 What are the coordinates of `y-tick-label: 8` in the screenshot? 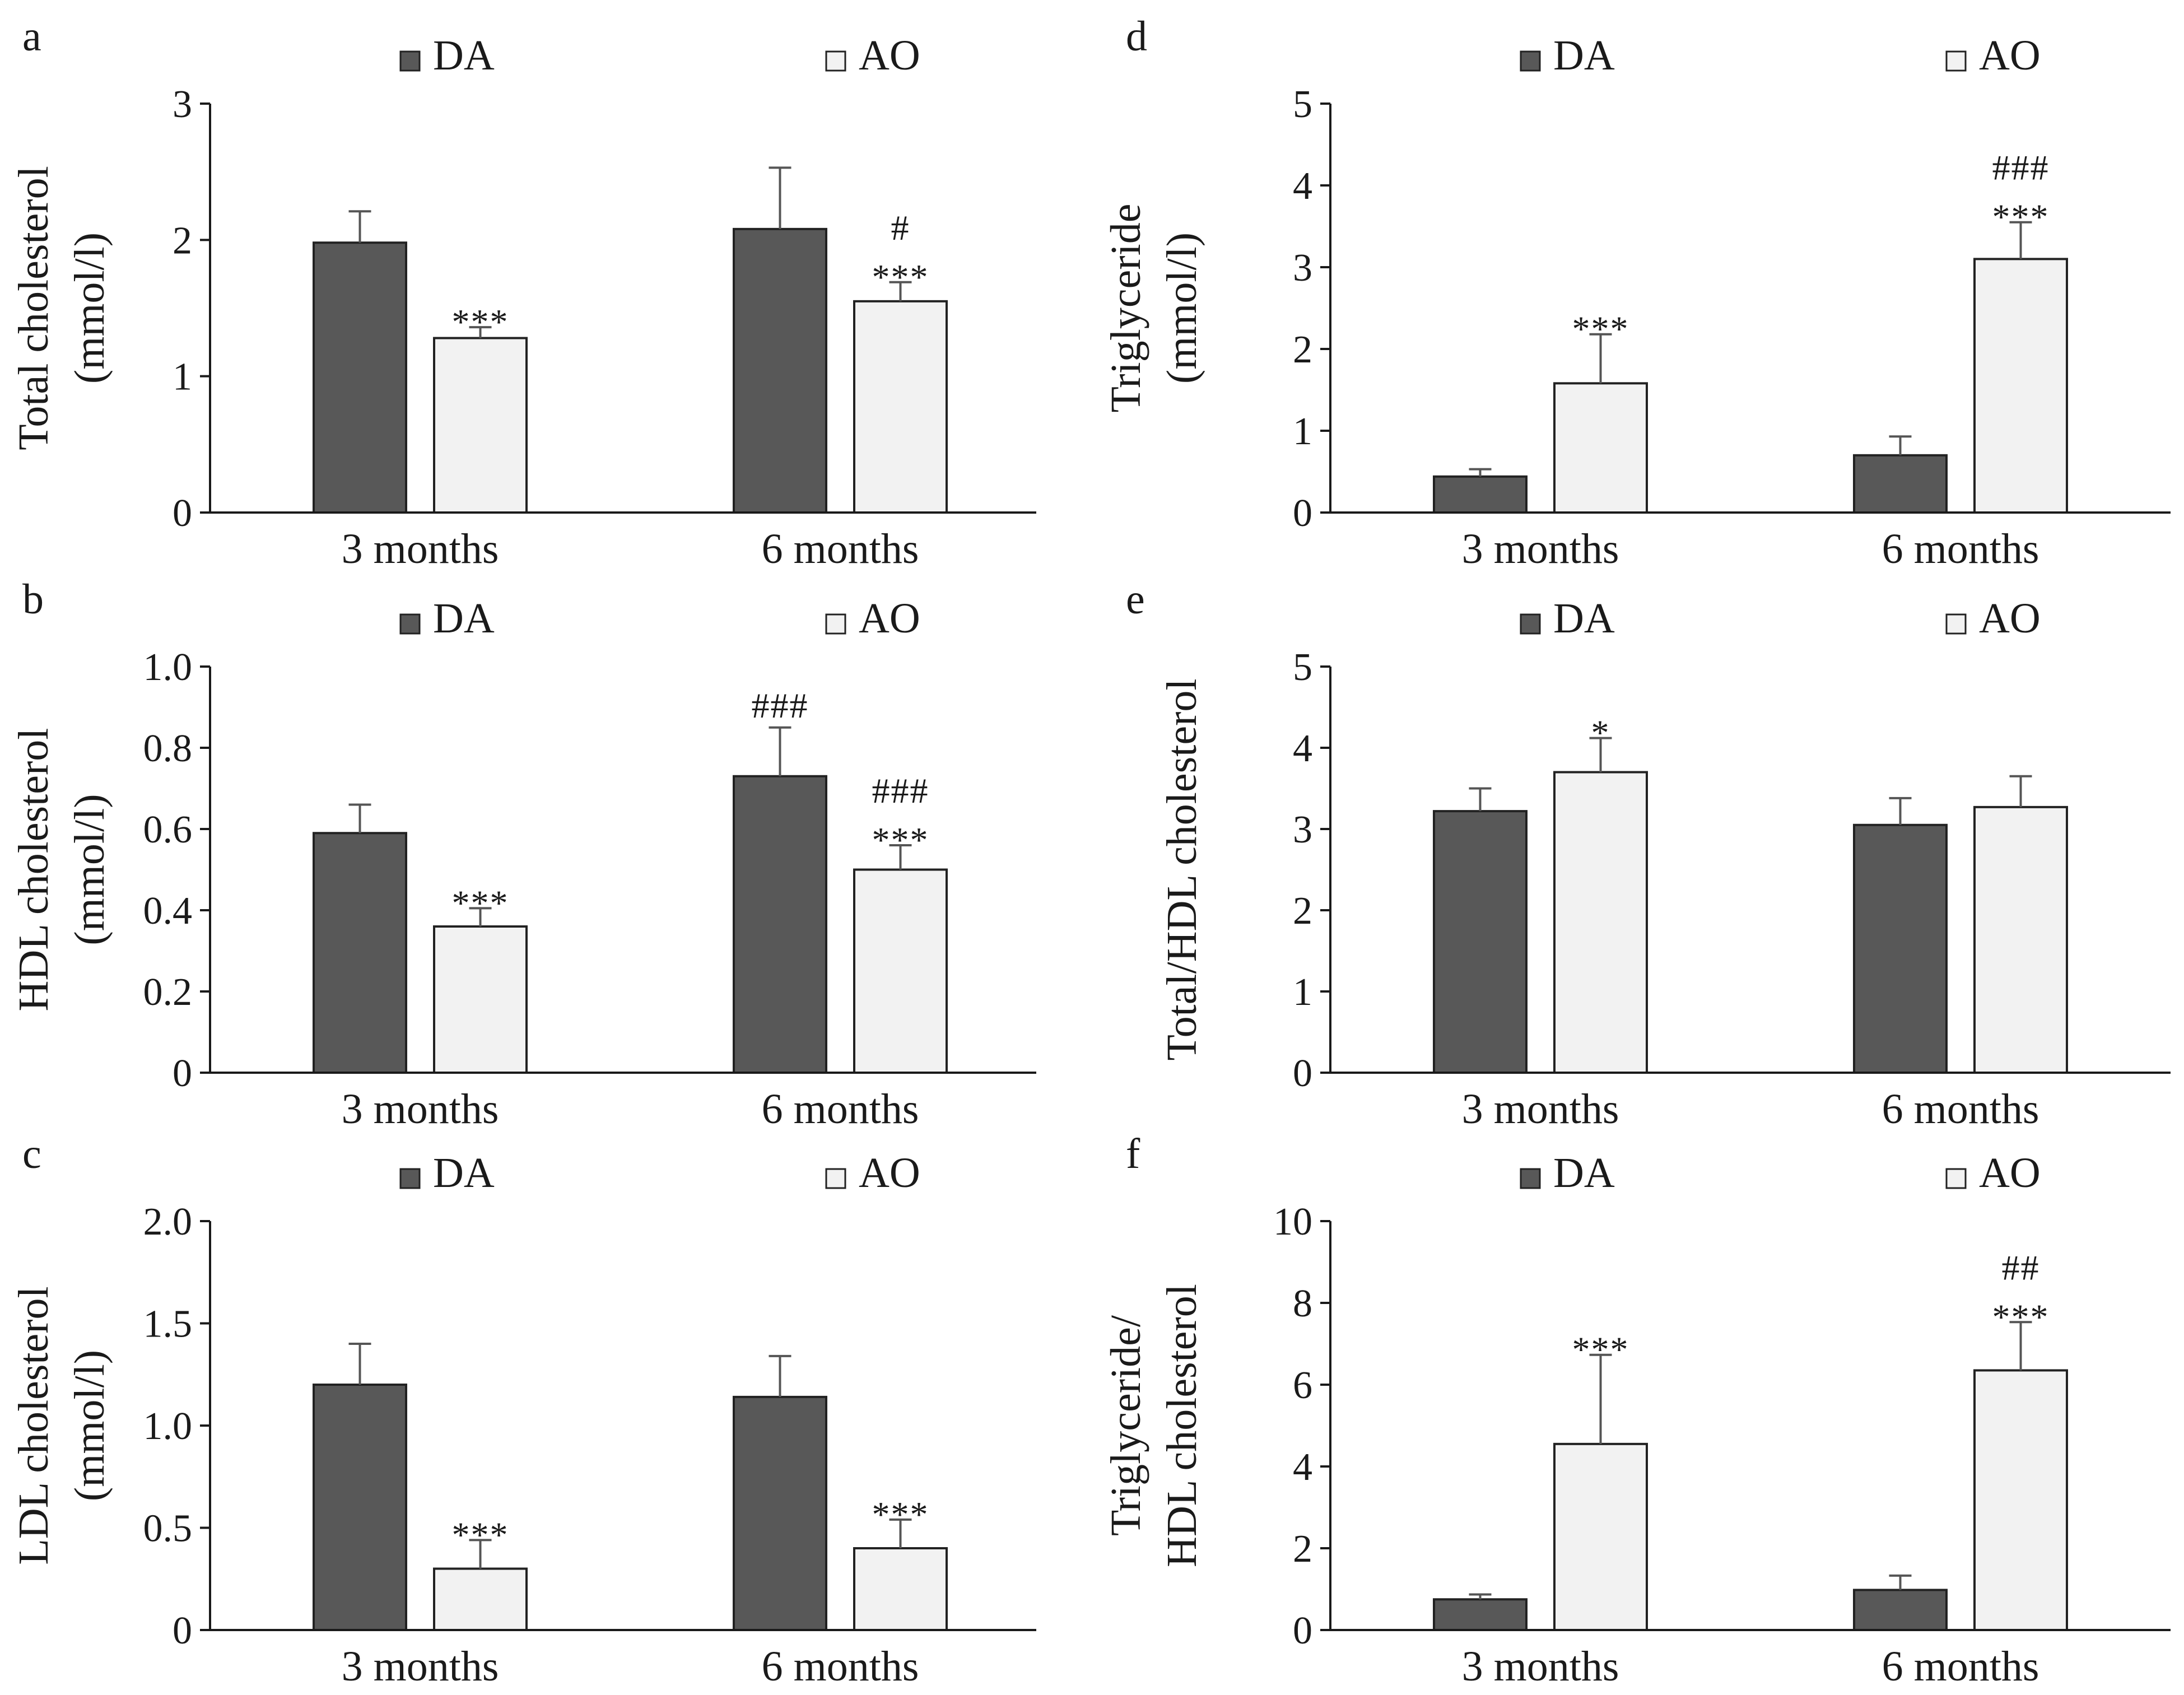 It's located at (1303, 1303).